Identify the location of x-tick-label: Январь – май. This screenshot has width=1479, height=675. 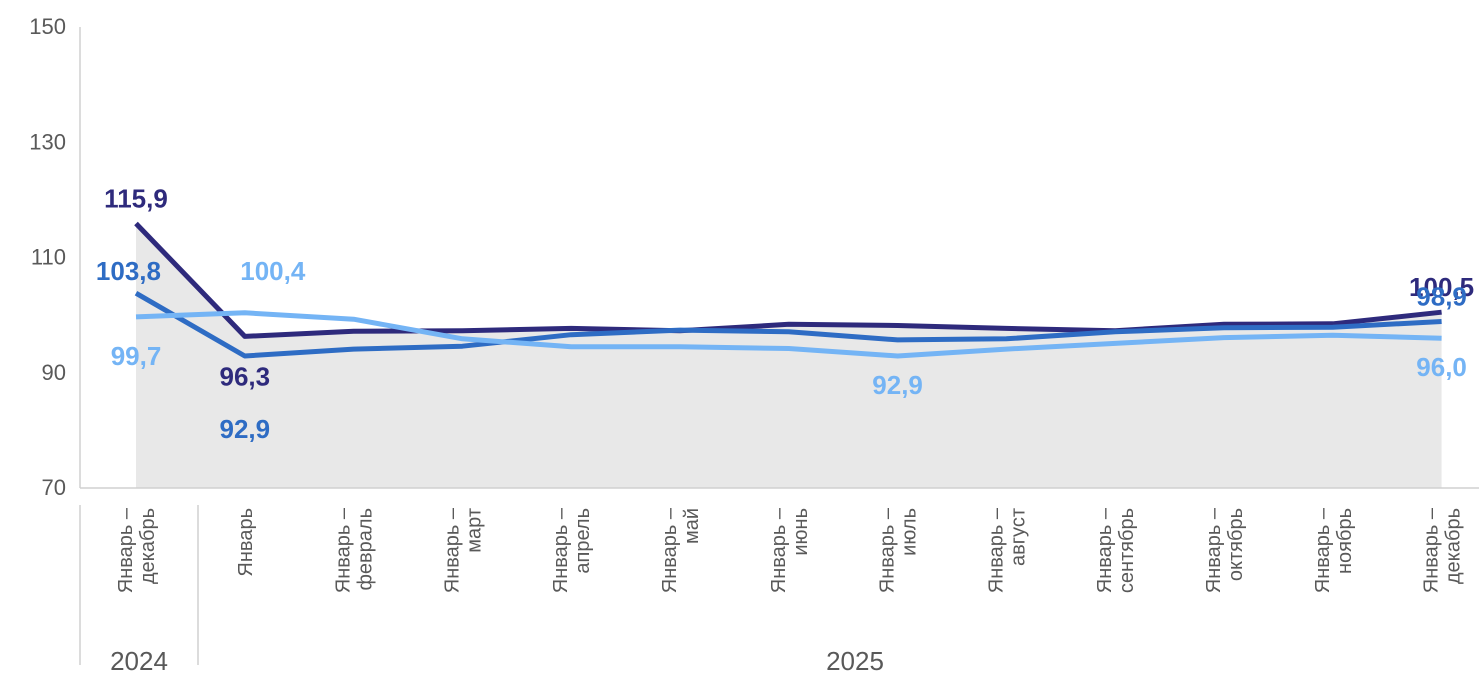
(681, 550).